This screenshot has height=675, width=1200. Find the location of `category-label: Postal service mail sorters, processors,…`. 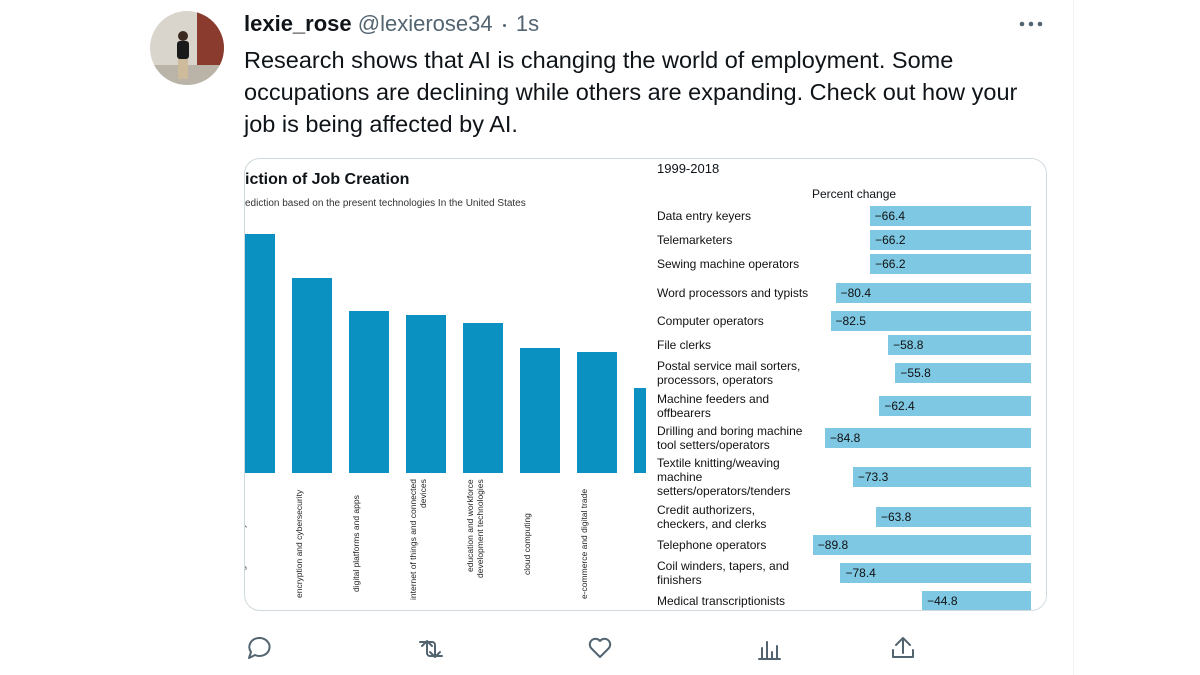

category-label: Postal service mail sorters, processors,… is located at coordinates (729, 373).